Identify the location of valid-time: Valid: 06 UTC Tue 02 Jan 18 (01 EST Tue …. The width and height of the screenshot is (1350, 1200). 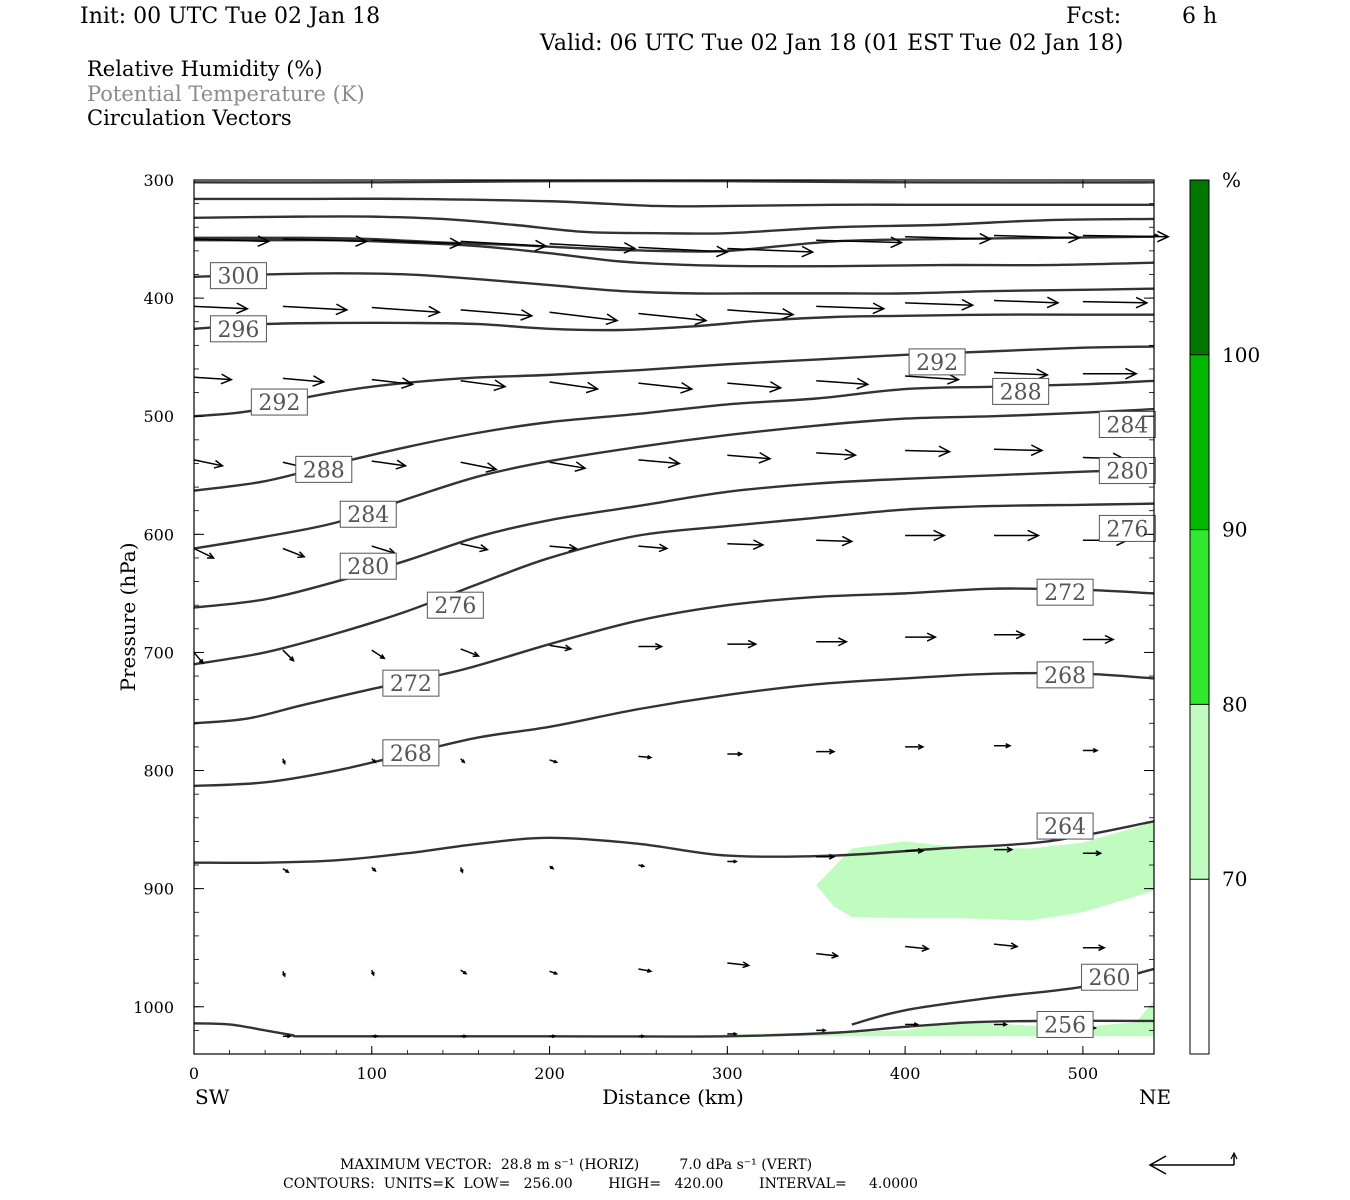
(832, 43).